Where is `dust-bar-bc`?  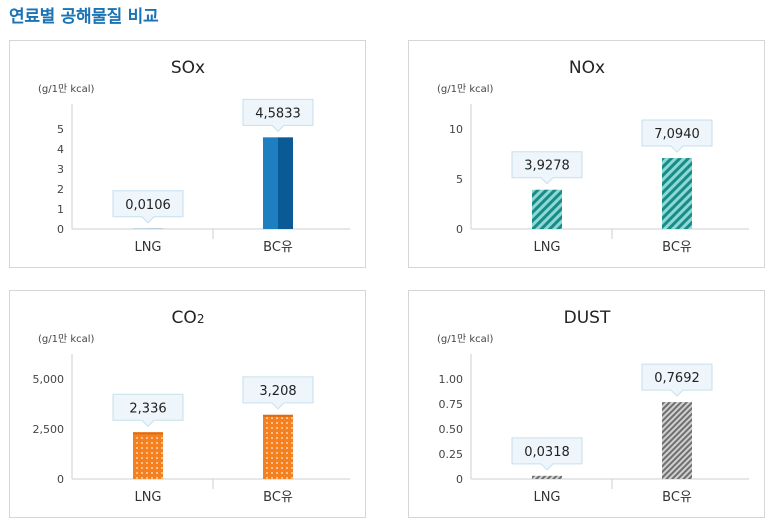 dust-bar-bc is located at coordinates (677, 440).